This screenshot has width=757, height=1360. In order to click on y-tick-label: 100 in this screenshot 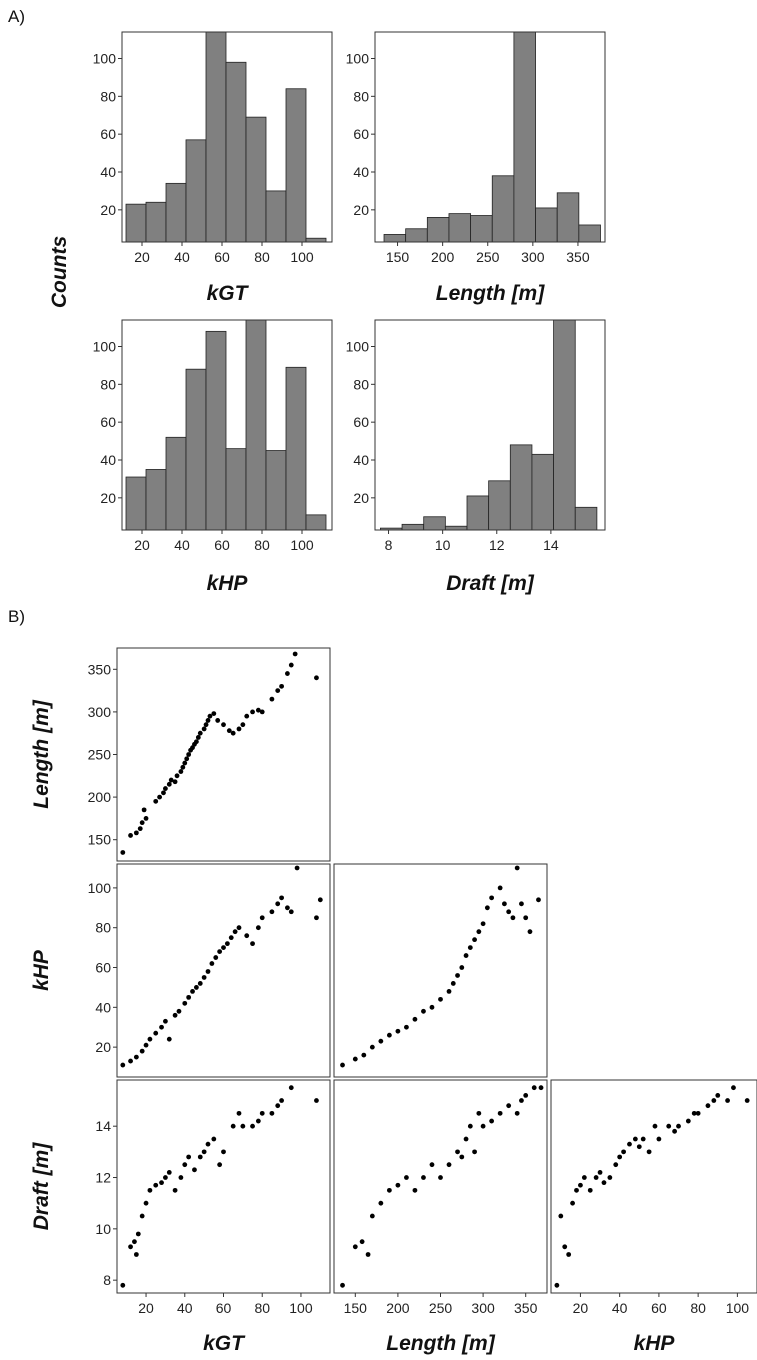, I will do `click(358, 58)`.